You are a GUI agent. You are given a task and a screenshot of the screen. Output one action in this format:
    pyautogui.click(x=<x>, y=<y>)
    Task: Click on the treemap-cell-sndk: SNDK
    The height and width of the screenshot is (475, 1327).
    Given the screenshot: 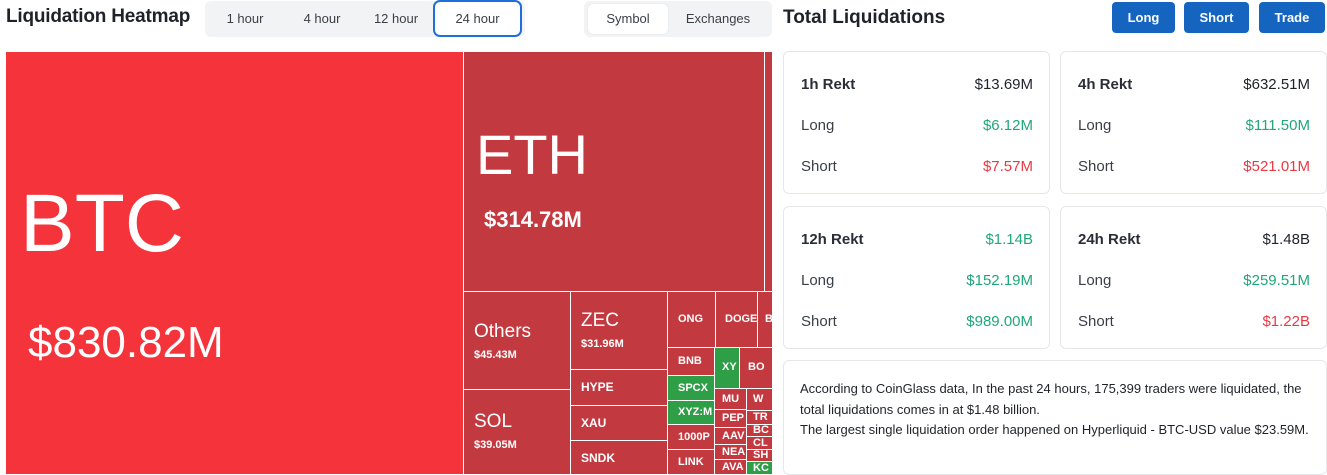 What is the action you would take?
    pyautogui.click(x=619, y=458)
    